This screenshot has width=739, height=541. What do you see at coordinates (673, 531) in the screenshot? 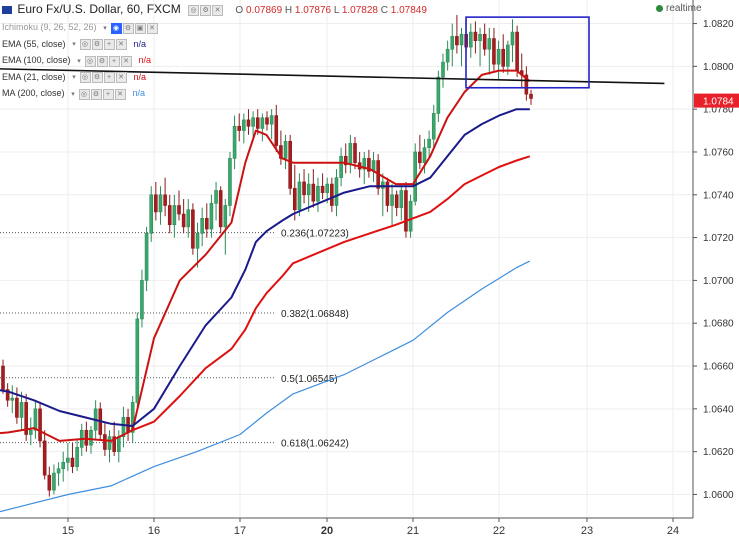
I see `time-tick-label: 24` at bounding box center [673, 531].